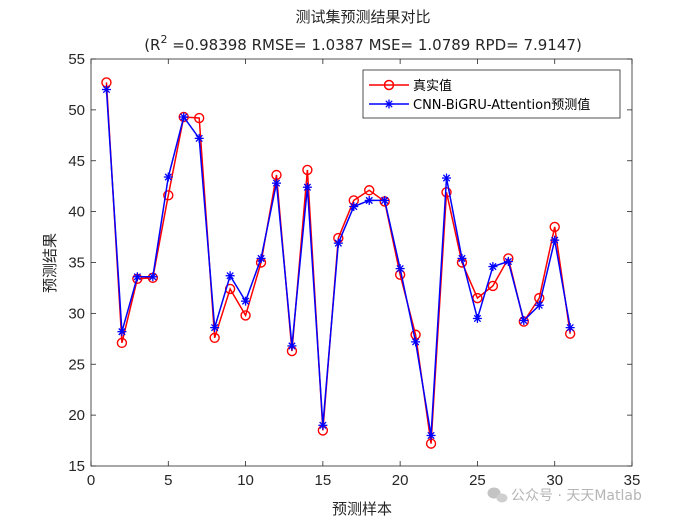  What do you see at coordinates (152, 45) in the screenshot?
I see `subtitle-prefix: (R` at bounding box center [152, 45].